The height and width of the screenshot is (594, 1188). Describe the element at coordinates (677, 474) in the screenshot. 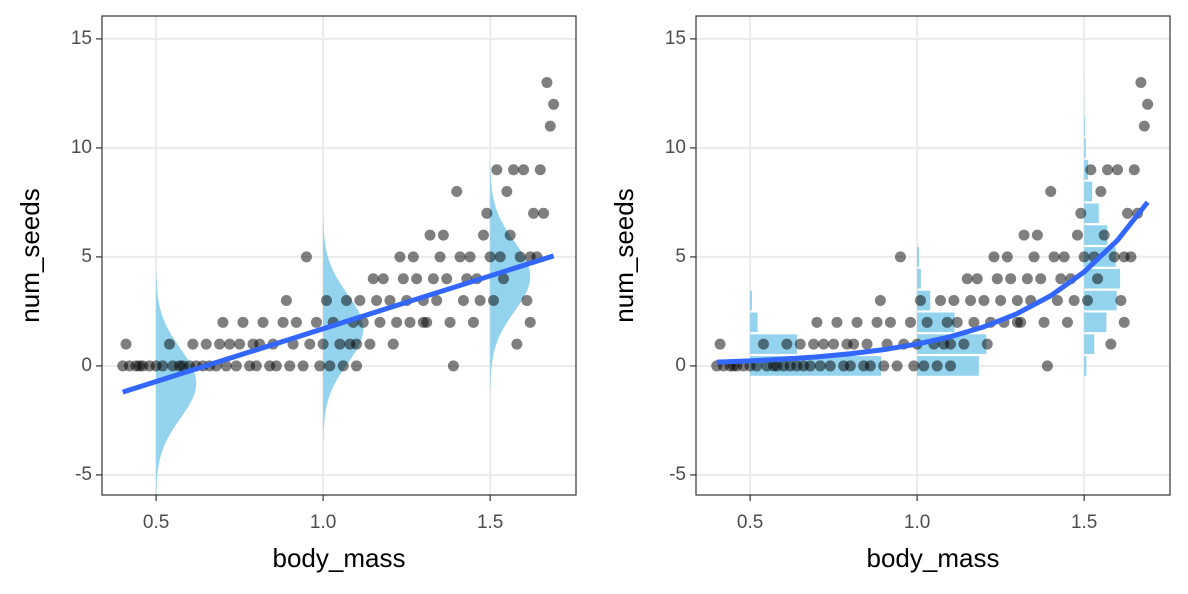

I see `y-tick-label: -5` at that location.